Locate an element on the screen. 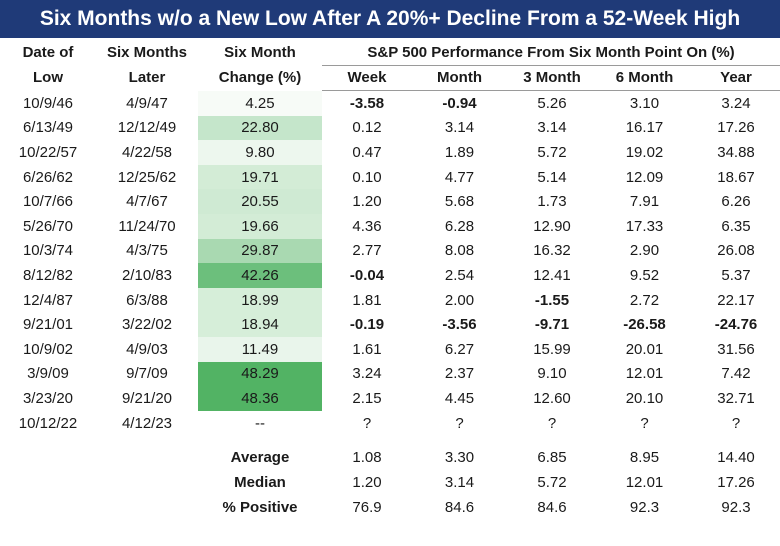  six-months-later-cell: 9/7/09 is located at coordinates (147, 374).